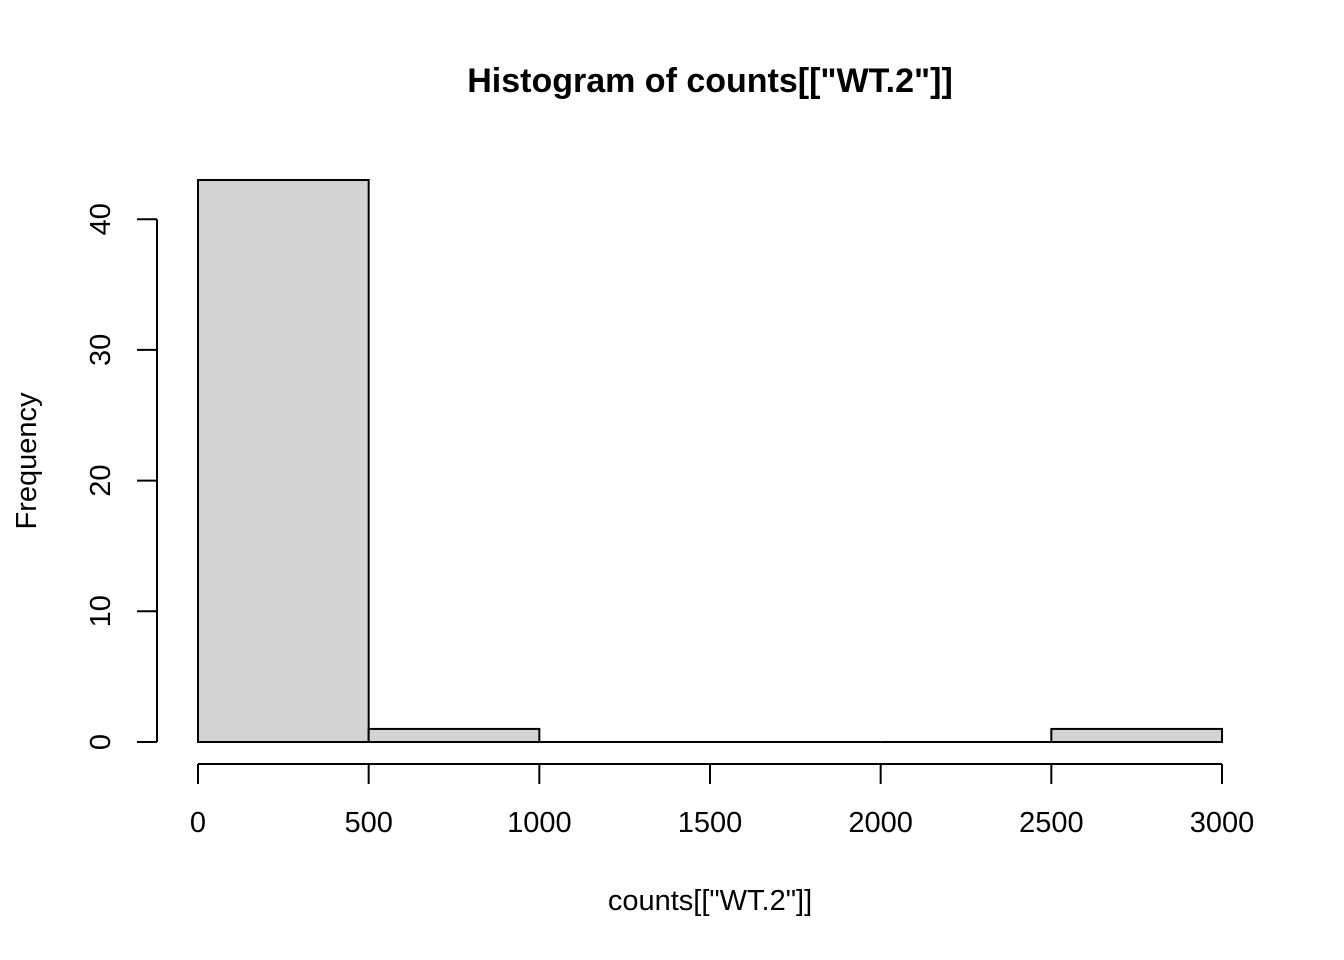 The width and height of the screenshot is (1344, 960). Describe the element at coordinates (198, 823) in the screenshot. I see `x-tick-label: 0` at that location.